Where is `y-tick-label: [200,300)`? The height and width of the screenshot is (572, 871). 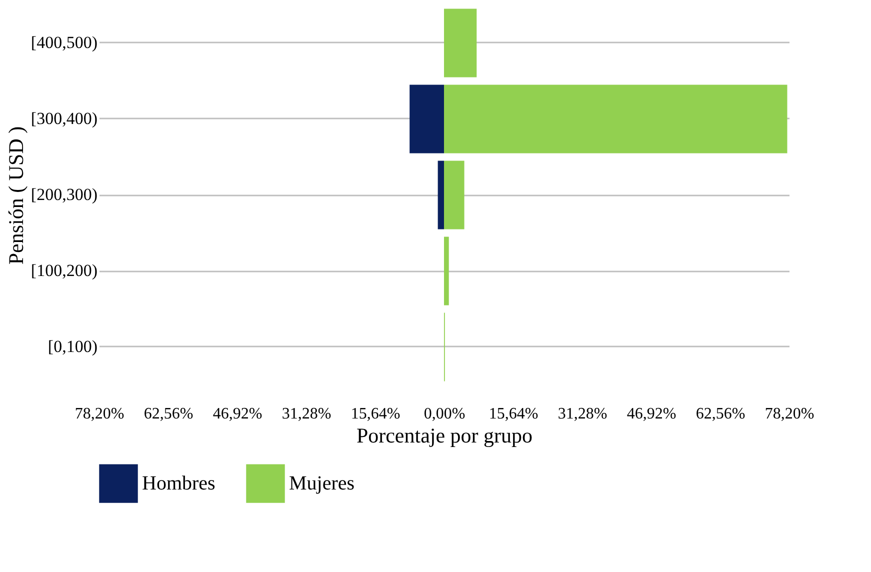 y-tick-label: [200,300) is located at coordinates (64, 194).